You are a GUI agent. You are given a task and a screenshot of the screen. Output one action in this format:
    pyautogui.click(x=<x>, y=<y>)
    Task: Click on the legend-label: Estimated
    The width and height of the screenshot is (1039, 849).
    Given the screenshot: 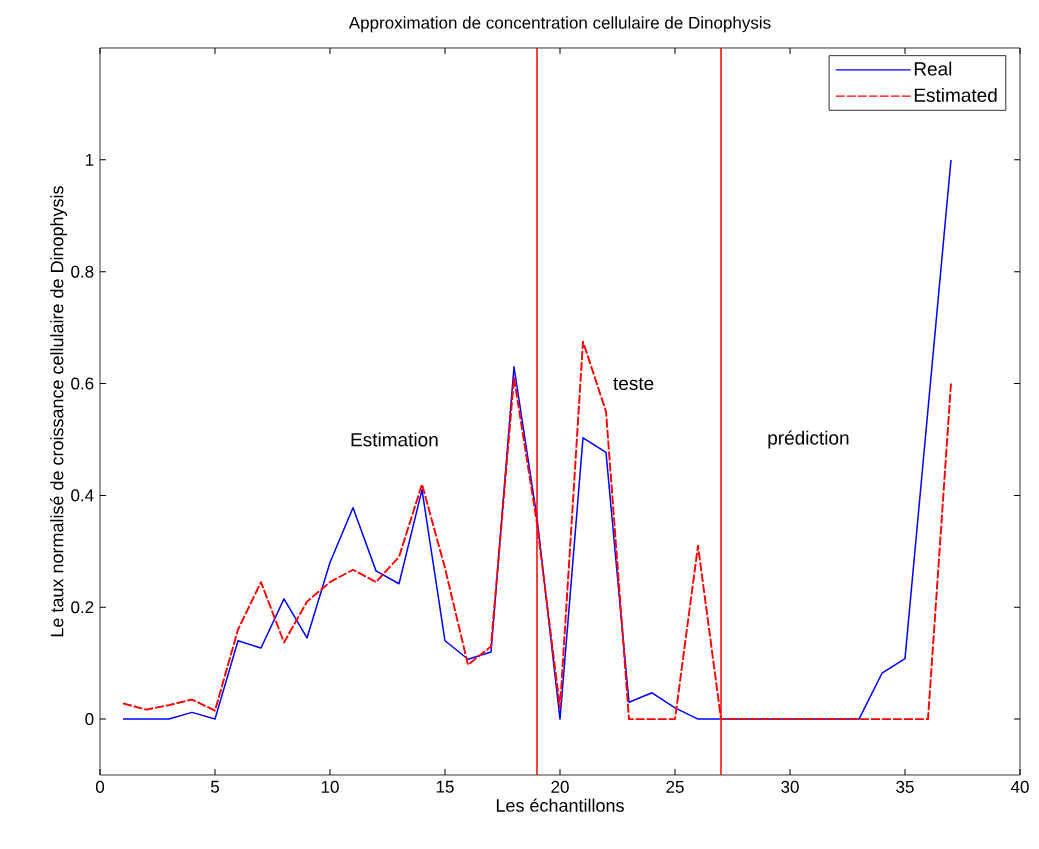 What is the action you would take?
    pyautogui.click(x=955, y=94)
    